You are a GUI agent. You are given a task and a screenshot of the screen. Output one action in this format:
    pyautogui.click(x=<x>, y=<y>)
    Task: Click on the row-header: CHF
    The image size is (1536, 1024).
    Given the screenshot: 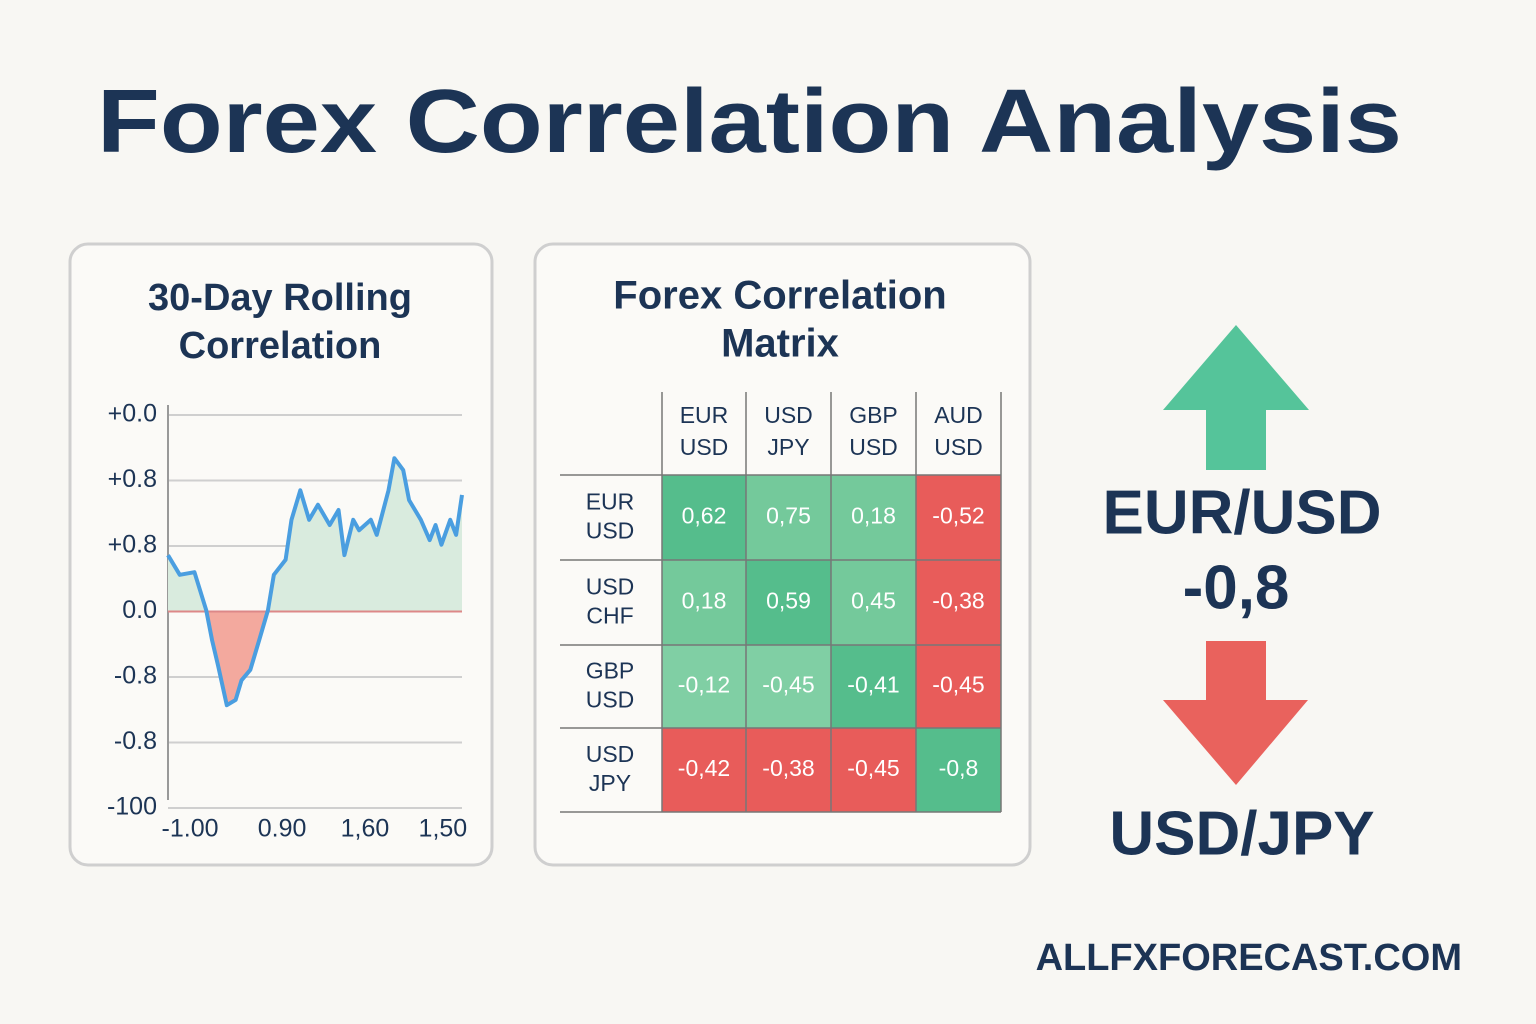 What is the action you would take?
    pyautogui.click(x=609, y=616)
    